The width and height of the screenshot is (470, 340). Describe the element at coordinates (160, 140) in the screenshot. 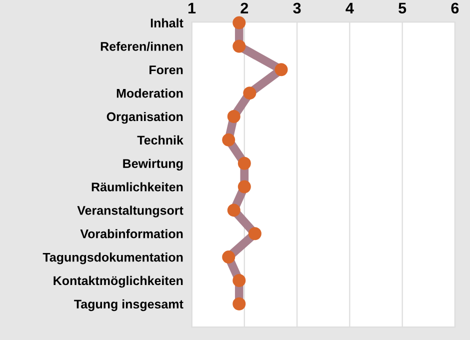

I see `y-tick-label: Technik` at that location.